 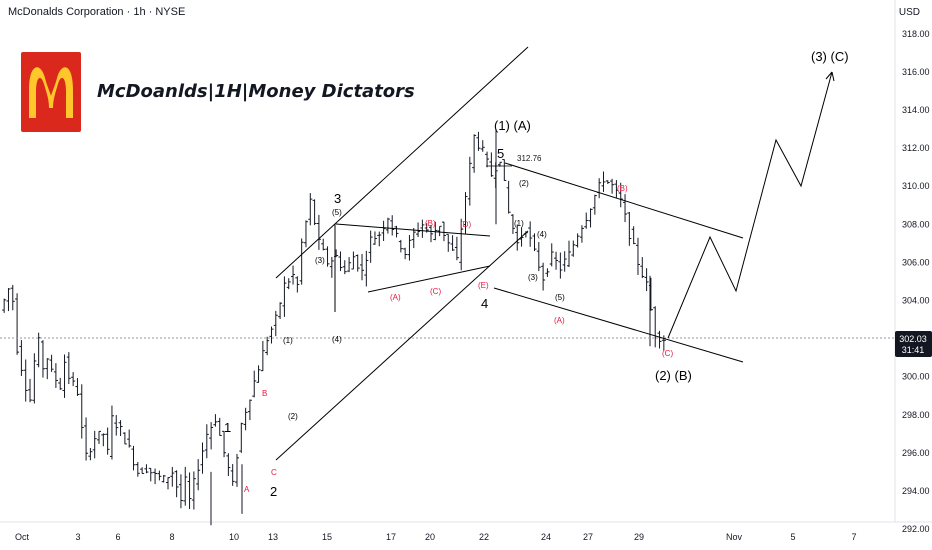 What do you see at coordinates (519, 223) in the screenshot?
I see `subwave-label-1-down: (1)` at bounding box center [519, 223].